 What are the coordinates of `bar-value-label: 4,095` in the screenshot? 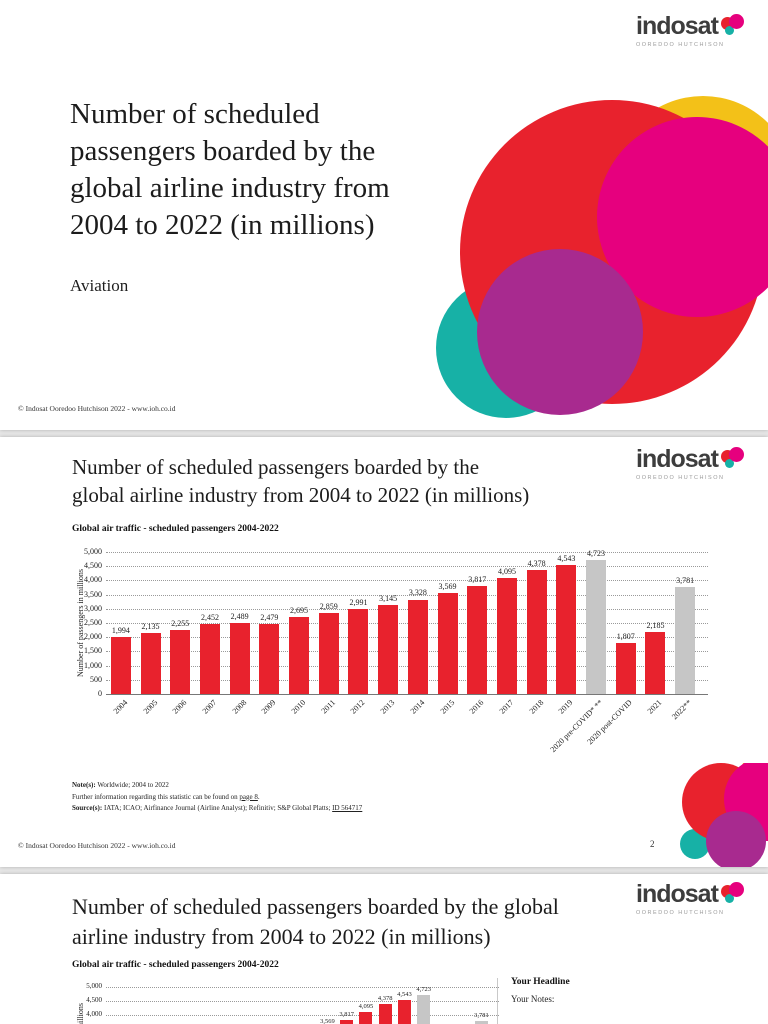 It's located at (506, 571).